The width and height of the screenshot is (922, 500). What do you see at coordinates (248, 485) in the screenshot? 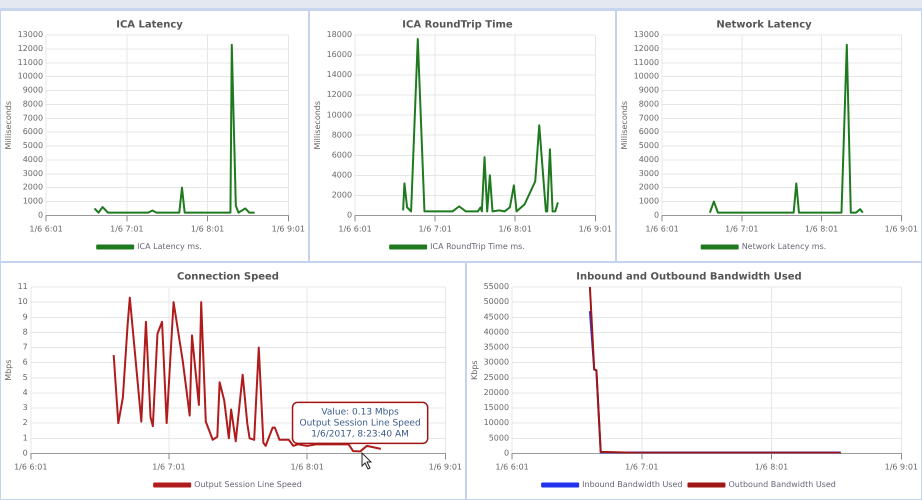
I see `legend-label: Output Session Line Speed` at bounding box center [248, 485].